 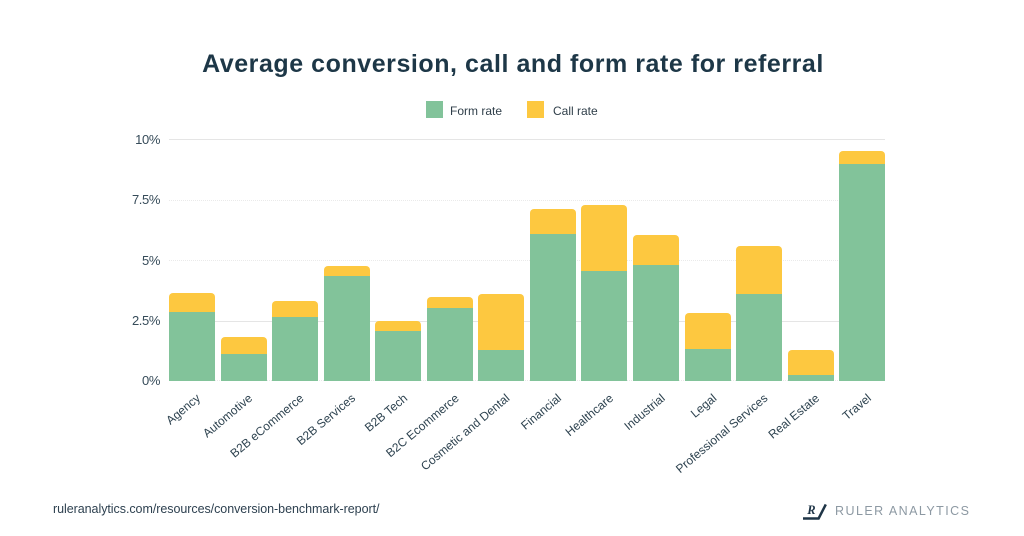 What do you see at coordinates (810, 510) in the screenshot?
I see `svg-text: R` at bounding box center [810, 510].